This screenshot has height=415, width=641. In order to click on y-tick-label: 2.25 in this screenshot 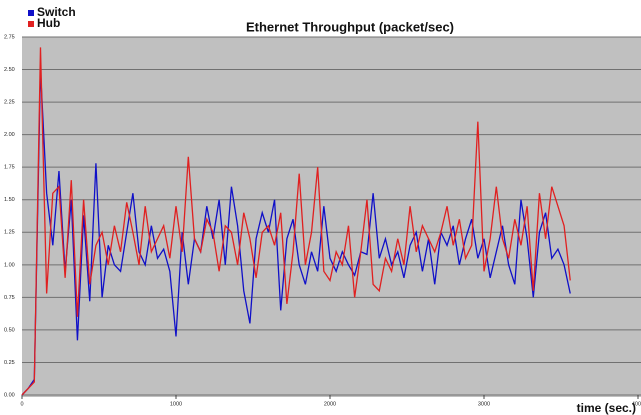, I will do `click(9, 103)`.